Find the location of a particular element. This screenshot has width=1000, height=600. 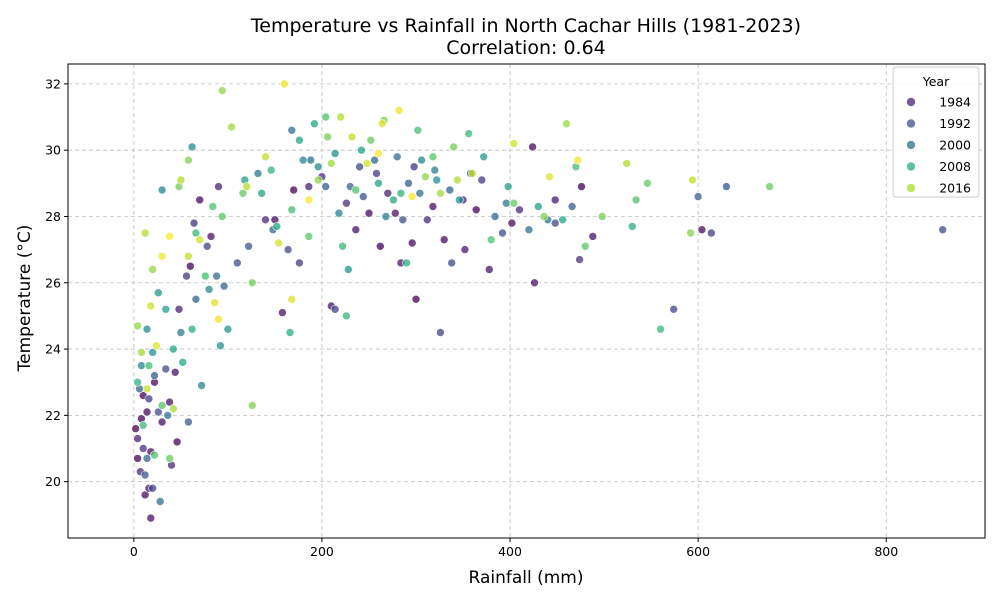

legend-label: 2000 is located at coordinates (955, 145).